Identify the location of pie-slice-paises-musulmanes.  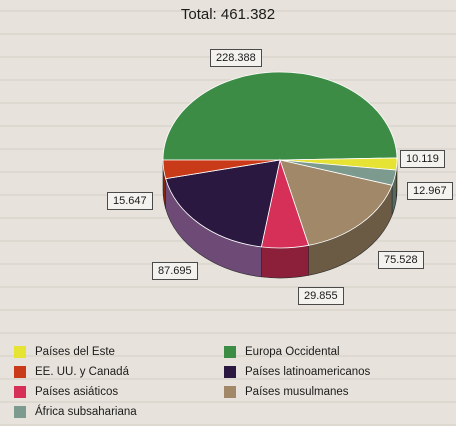
(336, 202).